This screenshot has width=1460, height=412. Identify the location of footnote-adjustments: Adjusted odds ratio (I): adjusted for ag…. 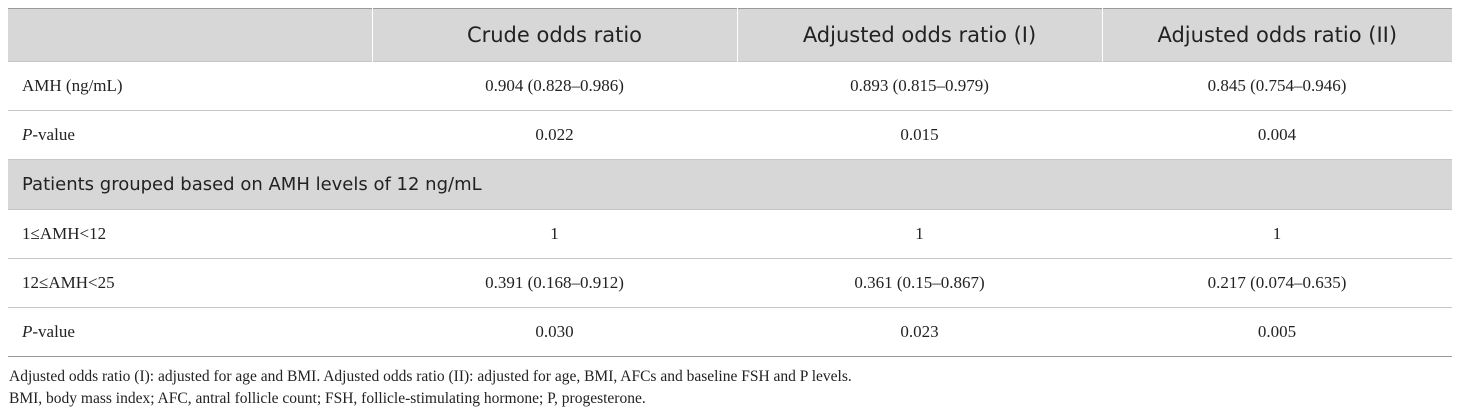
(430, 376).